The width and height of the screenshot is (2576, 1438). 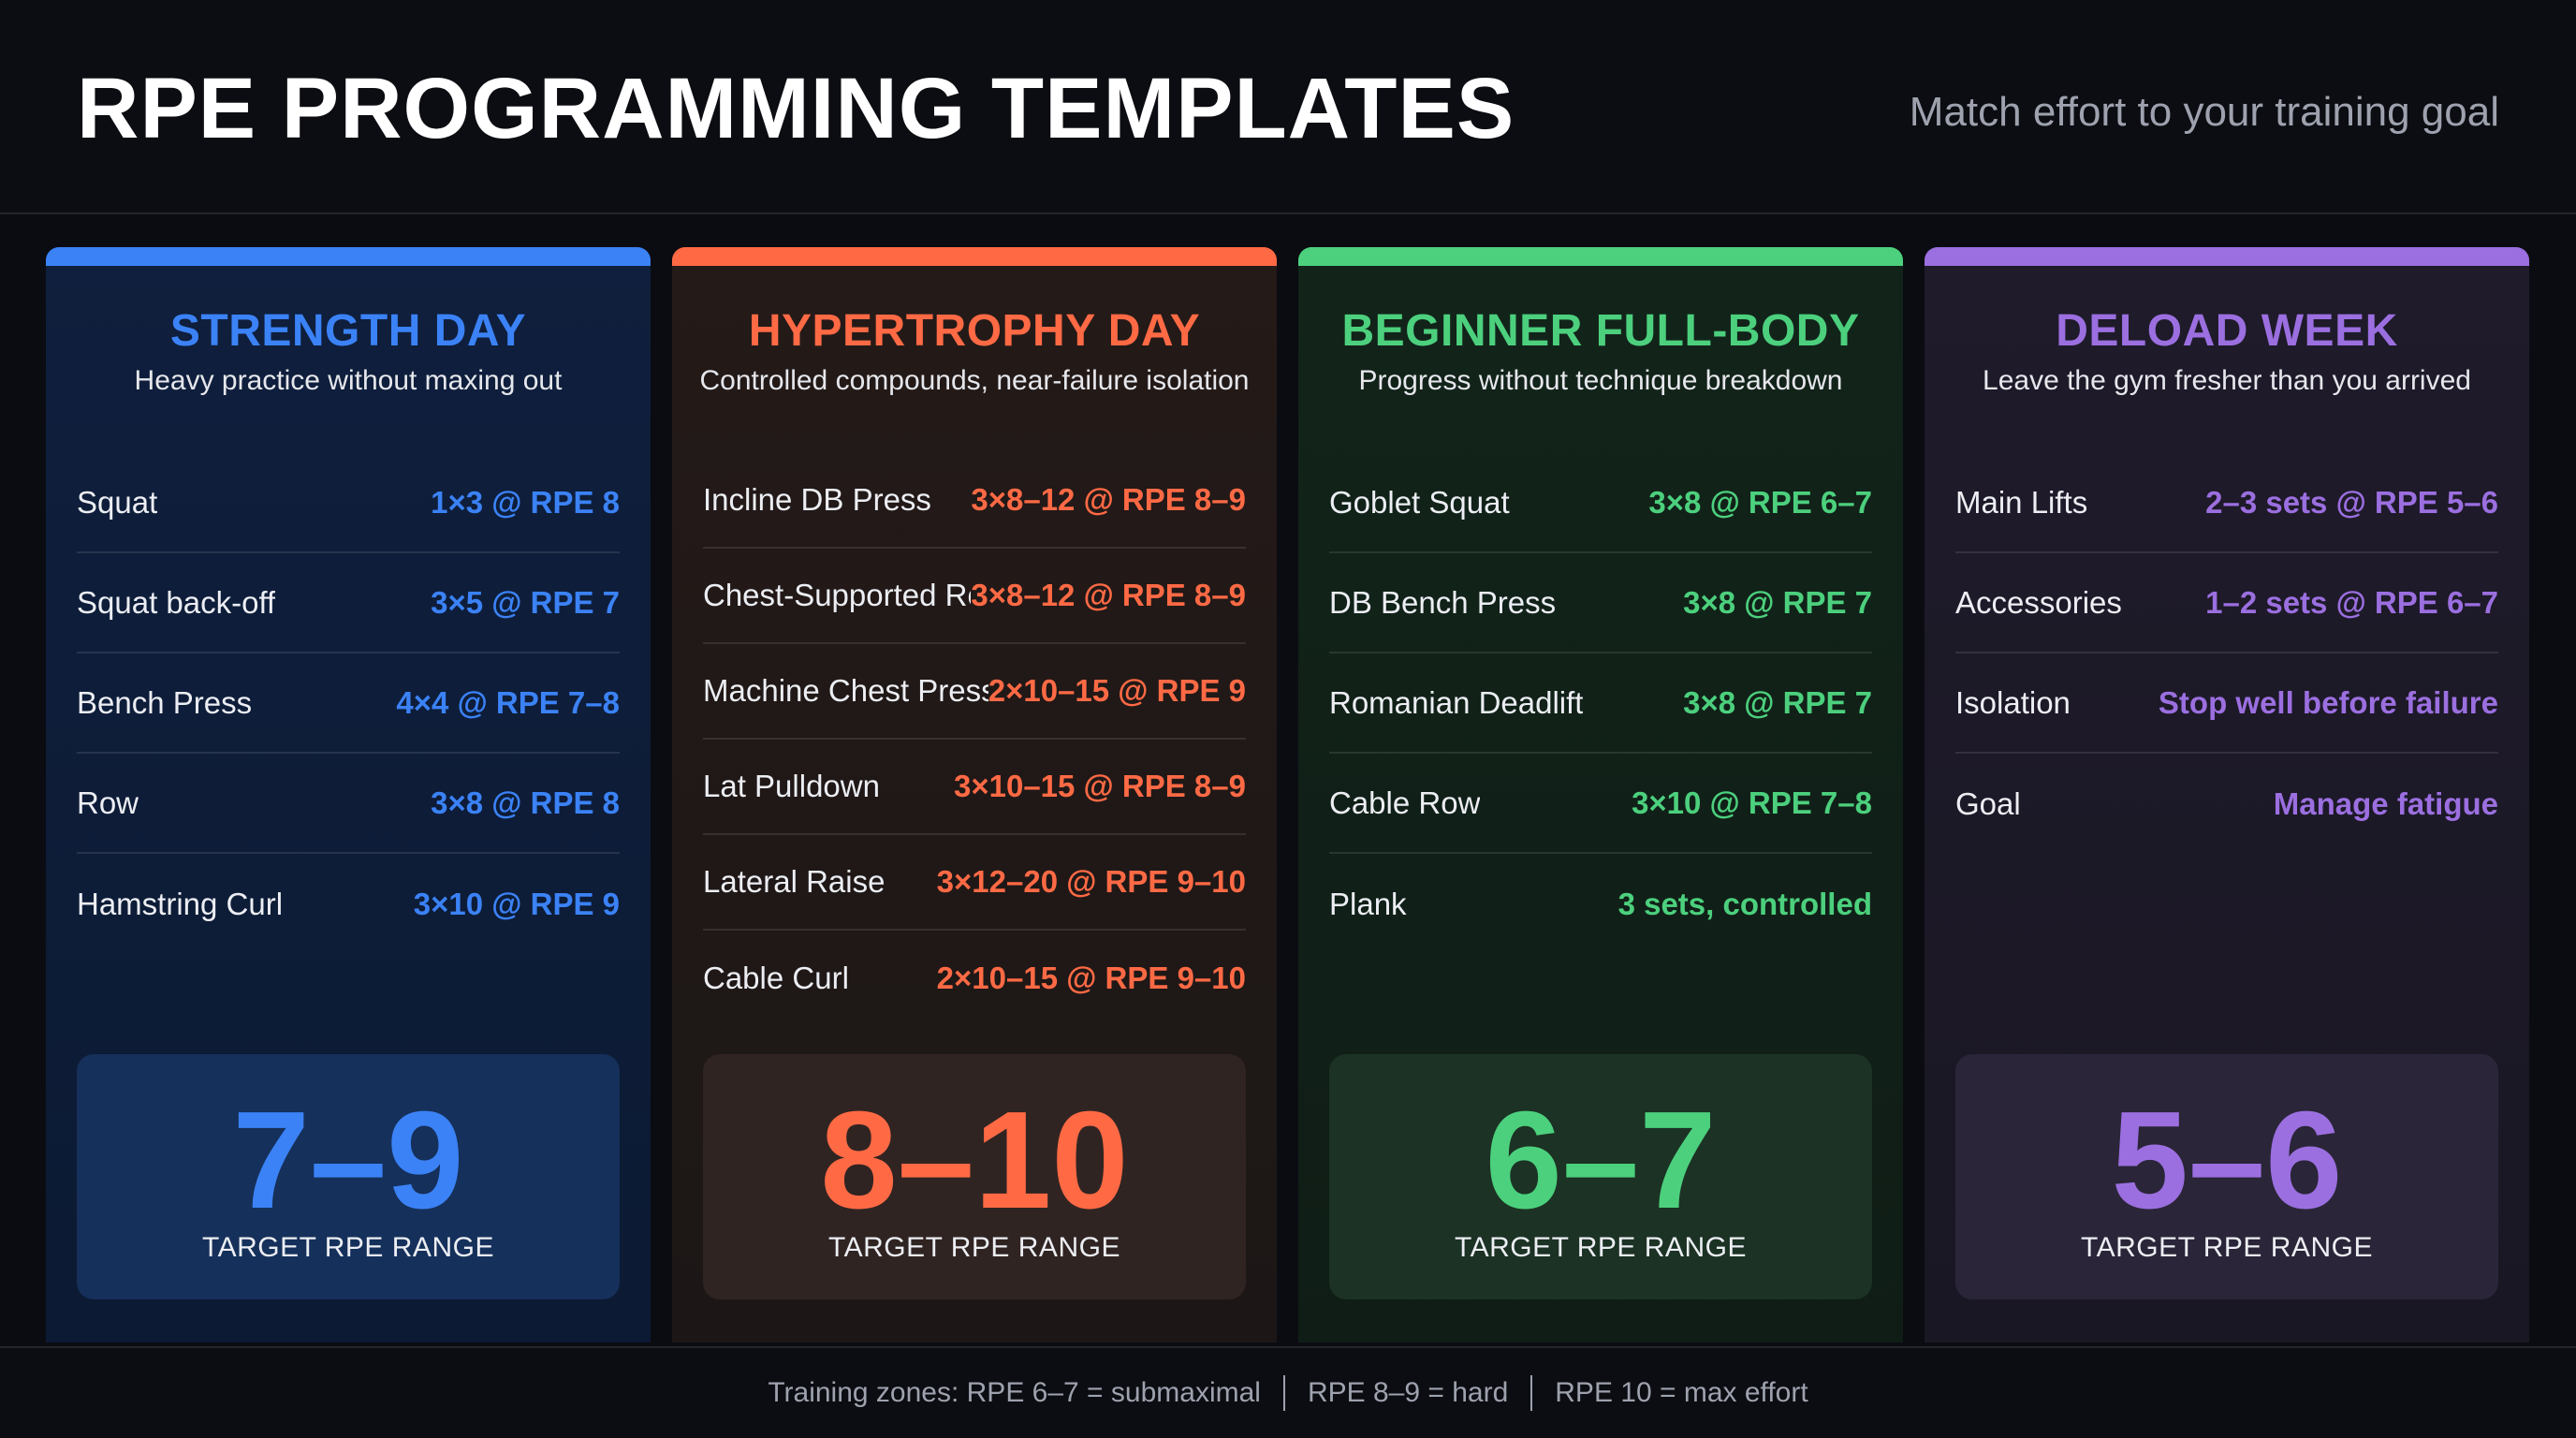 I want to click on exercise-name: DB Bench Press, so click(x=1443, y=602).